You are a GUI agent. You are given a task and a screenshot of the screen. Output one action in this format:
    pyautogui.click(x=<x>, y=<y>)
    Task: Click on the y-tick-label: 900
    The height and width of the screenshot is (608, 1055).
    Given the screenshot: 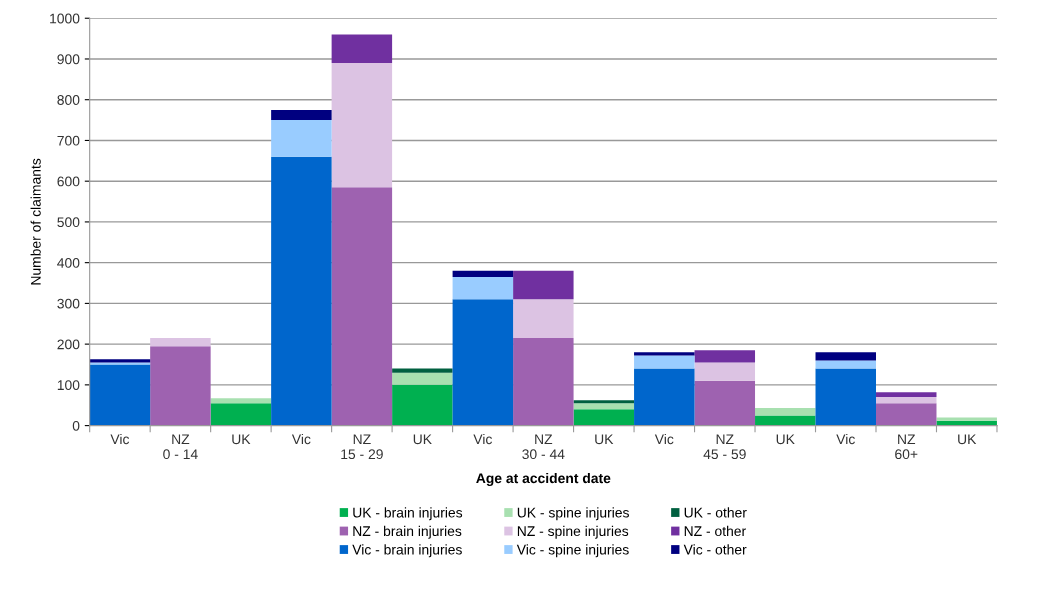 What is the action you would take?
    pyautogui.click(x=68, y=59)
    